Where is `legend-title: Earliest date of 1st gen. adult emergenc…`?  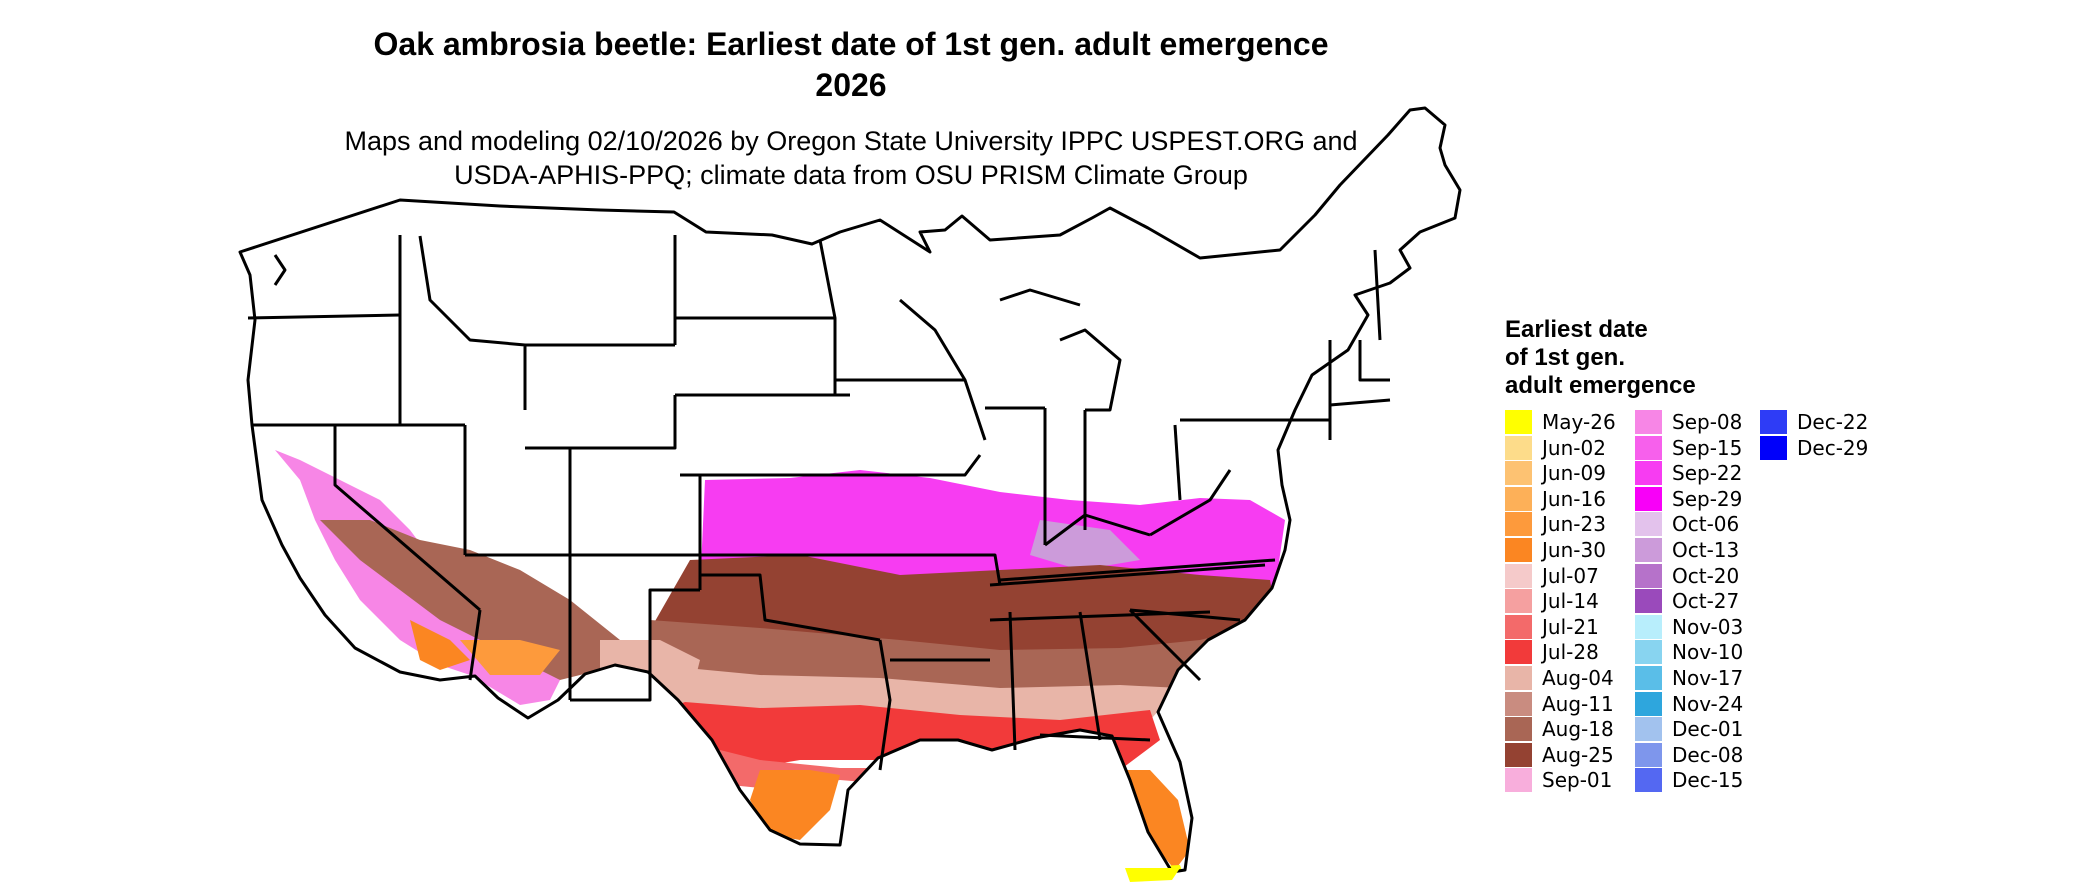 legend-title: Earliest date of 1st gen. adult emergenc… is located at coordinates (1600, 358).